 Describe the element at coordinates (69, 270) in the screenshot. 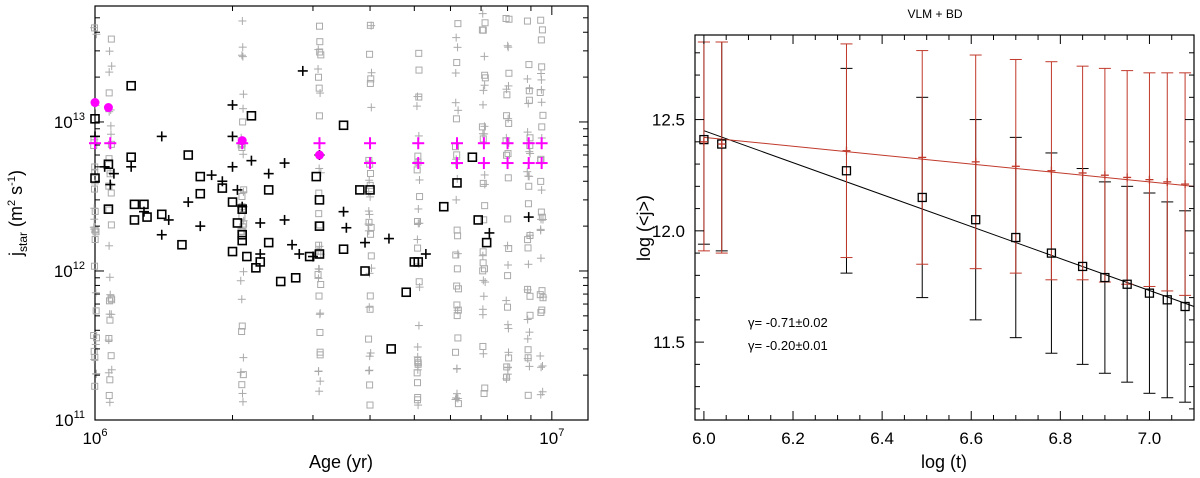

I see `left-y-tick-label: 1012` at that location.